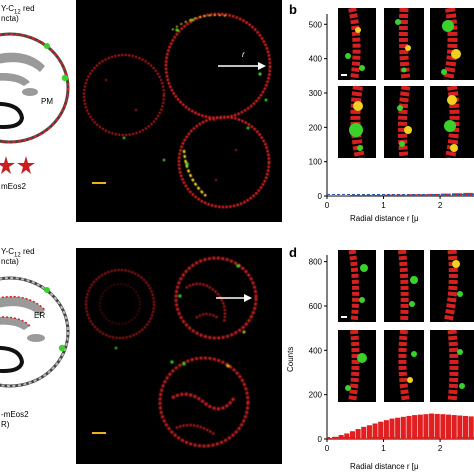 The height and width of the screenshot is (474, 474). What do you see at coordinates (17, 165) in the screenshot?
I see `panel-a-stars` at bounding box center [17, 165].